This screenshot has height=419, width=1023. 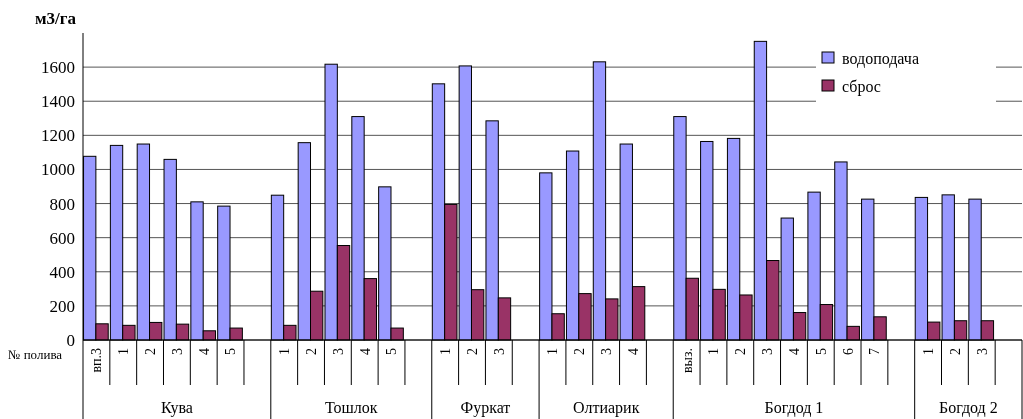 I want to click on y-tick-label: 600, so click(x=62, y=238).